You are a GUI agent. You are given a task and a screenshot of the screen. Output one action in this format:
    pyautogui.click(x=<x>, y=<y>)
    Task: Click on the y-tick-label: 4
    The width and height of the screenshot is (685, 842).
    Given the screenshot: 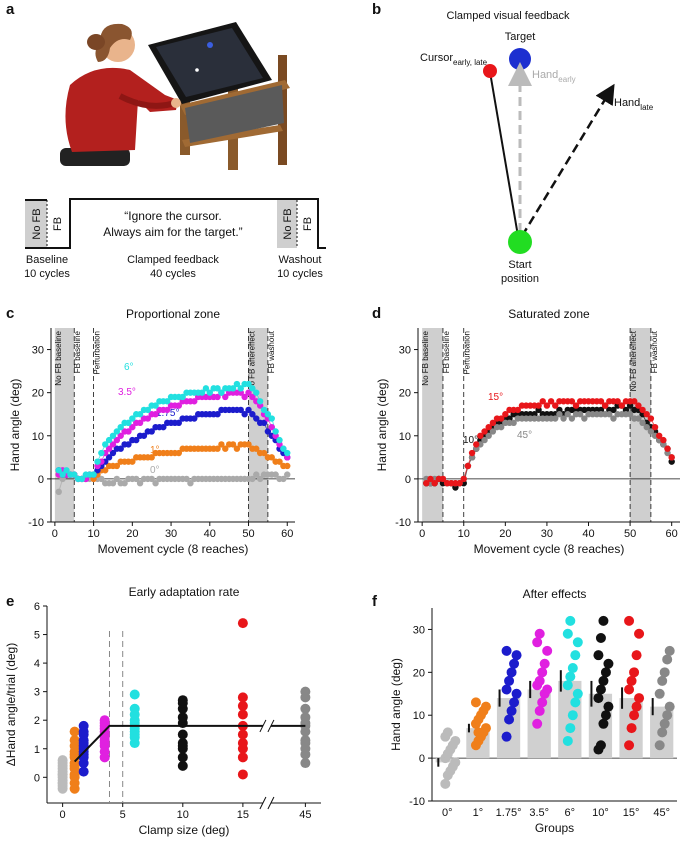 What is the action you would take?
    pyautogui.click(x=37, y=664)
    